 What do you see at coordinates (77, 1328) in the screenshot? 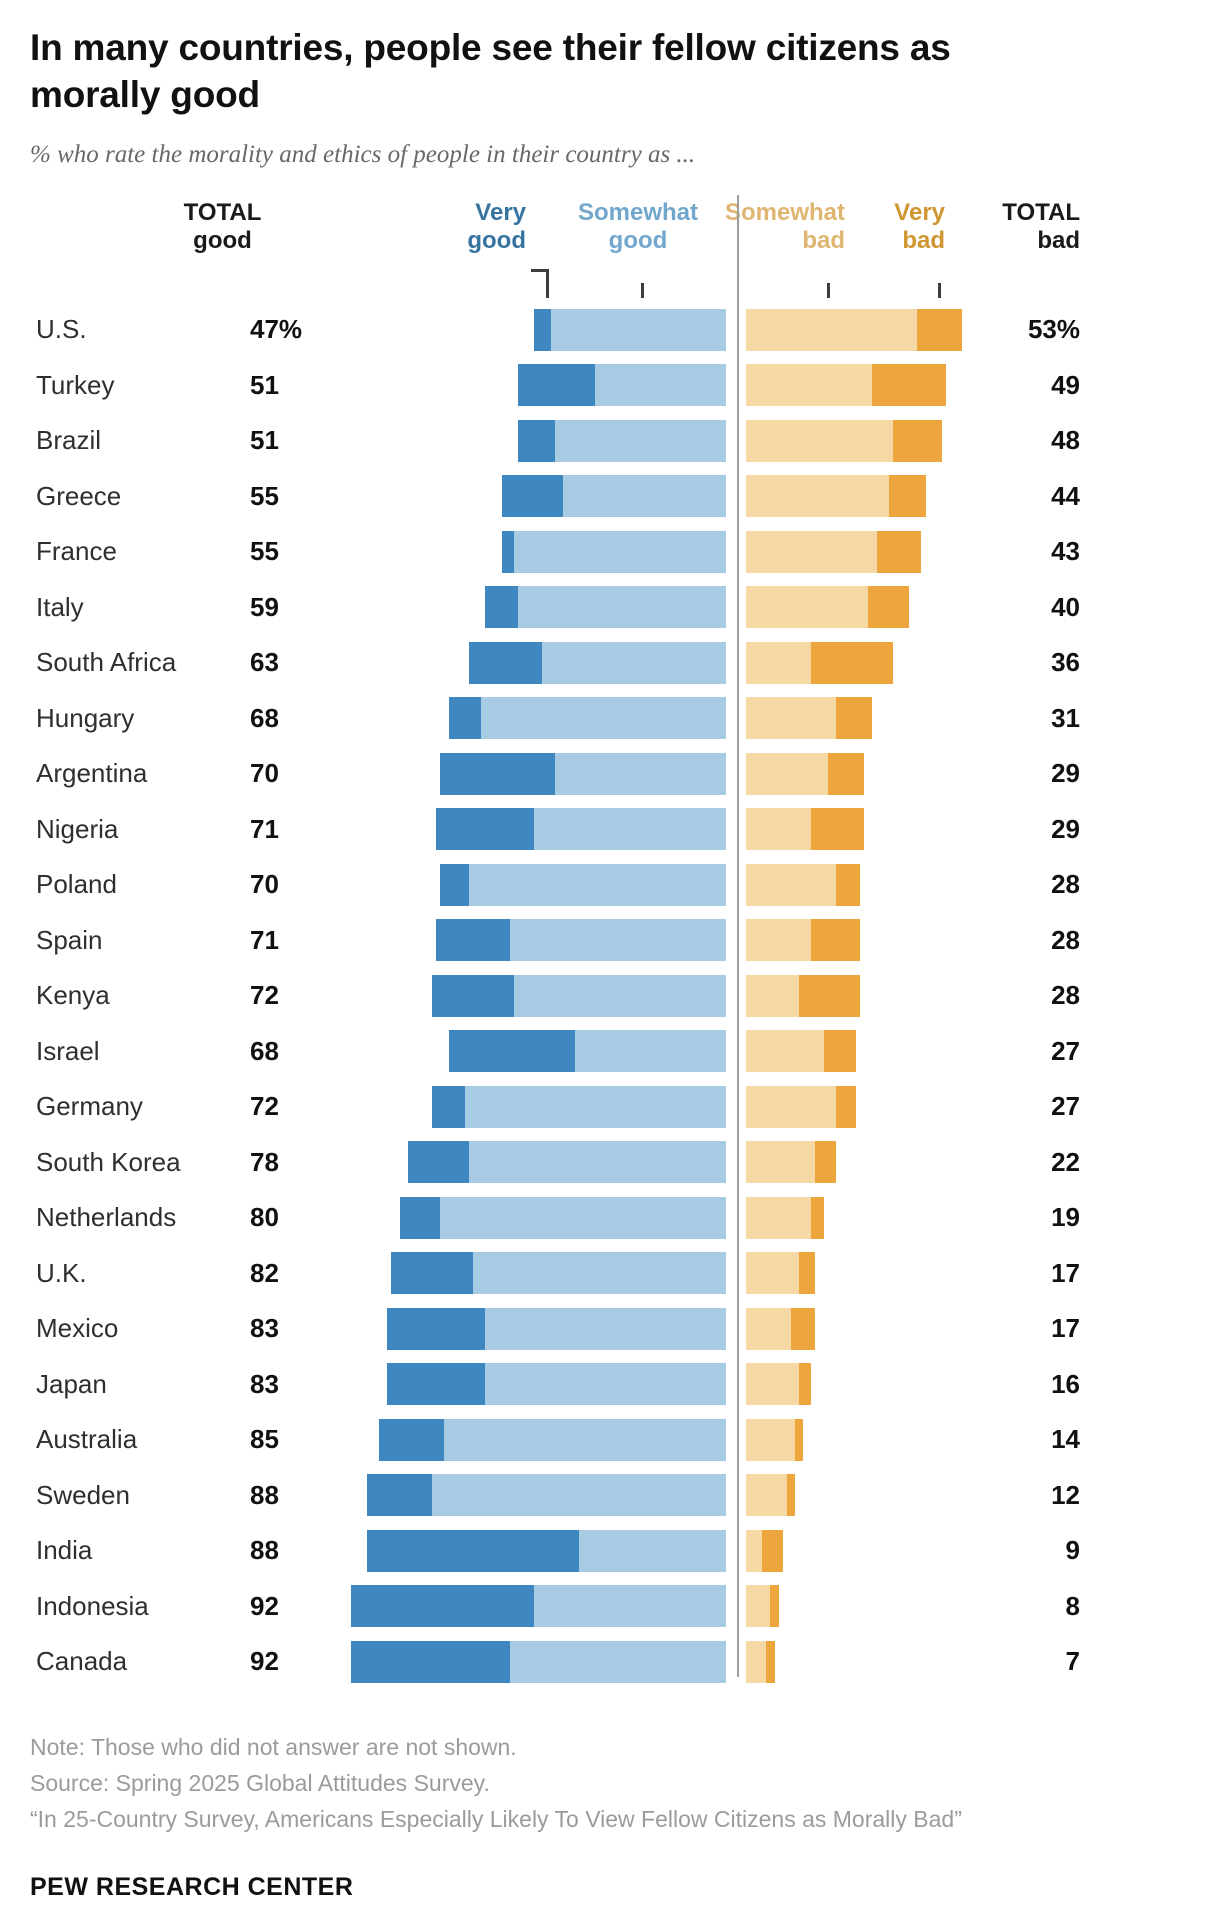
I see `country-label: Mexico` at bounding box center [77, 1328].